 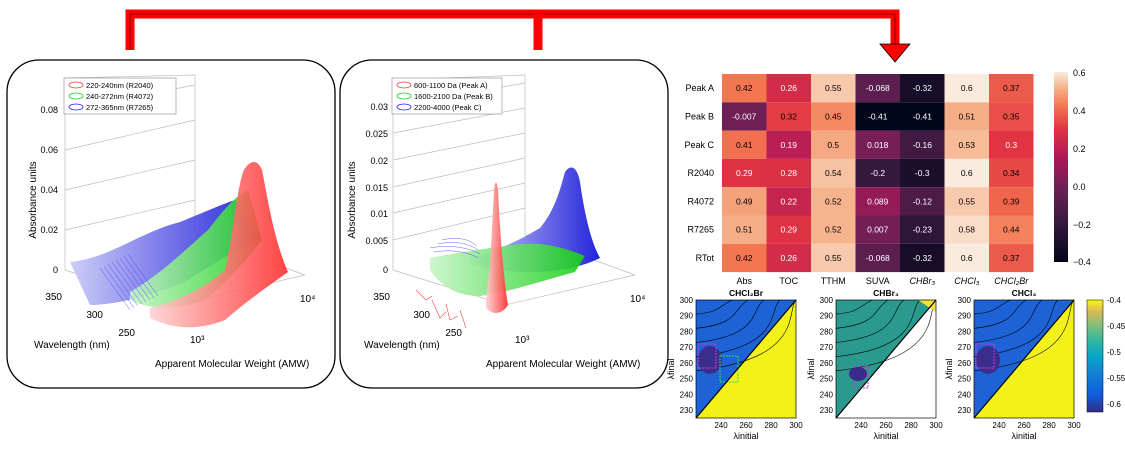 I want to click on colorbar-tick: −0.4, so click(x=1082, y=262).